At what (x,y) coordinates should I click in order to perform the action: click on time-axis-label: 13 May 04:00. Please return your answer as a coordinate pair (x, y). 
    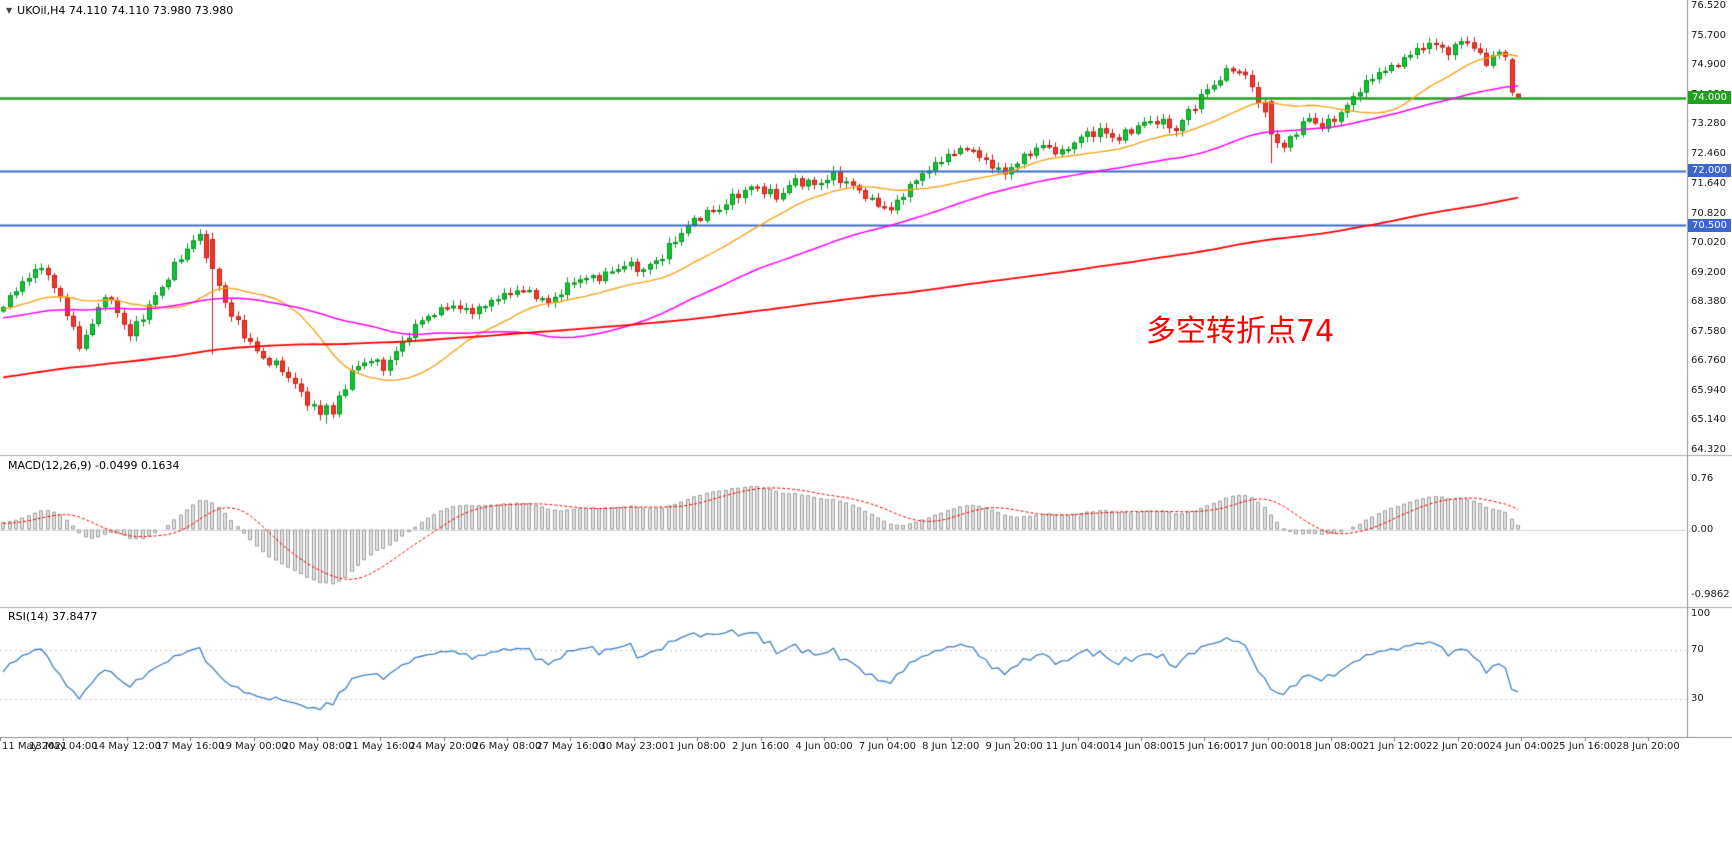
    Looking at the image, I should click on (63, 746).